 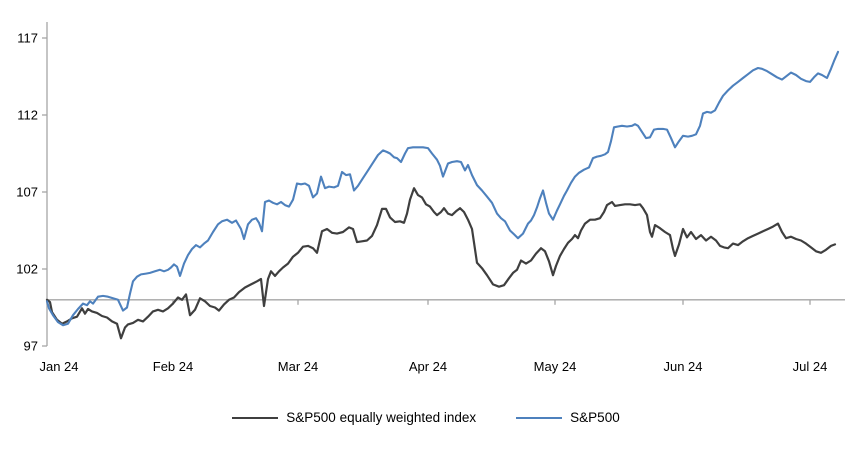 What do you see at coordinates (27, 115) in the screenshot?
I see `y-axis-tick-label: 112` at bounding box center [27, 115].